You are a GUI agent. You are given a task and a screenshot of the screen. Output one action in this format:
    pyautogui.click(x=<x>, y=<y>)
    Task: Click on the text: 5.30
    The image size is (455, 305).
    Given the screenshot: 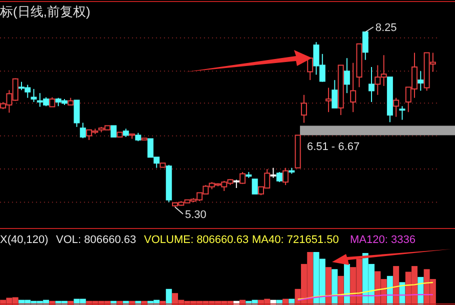 What is the action you would take?
    pyautogui.click(x=195, y=215)
    